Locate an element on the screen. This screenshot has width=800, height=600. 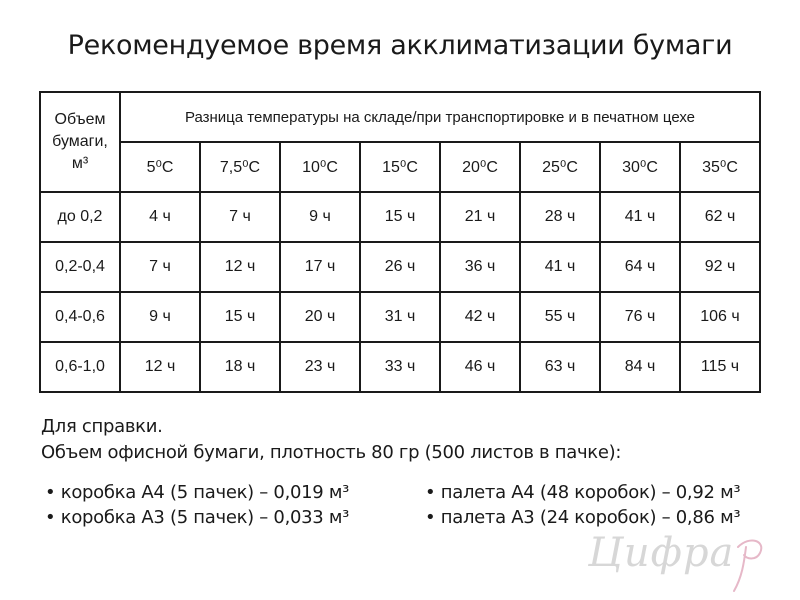
time-cell: 36 ч is located at coordinates (480, 267).